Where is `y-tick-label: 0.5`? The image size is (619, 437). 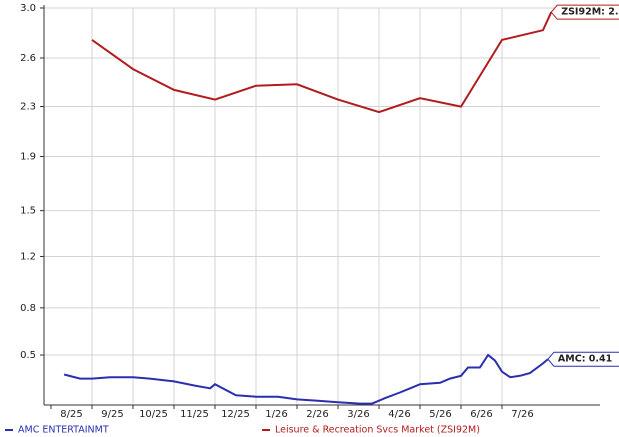 y-tick-label: 0.5 is located at coordinates (28, 355).